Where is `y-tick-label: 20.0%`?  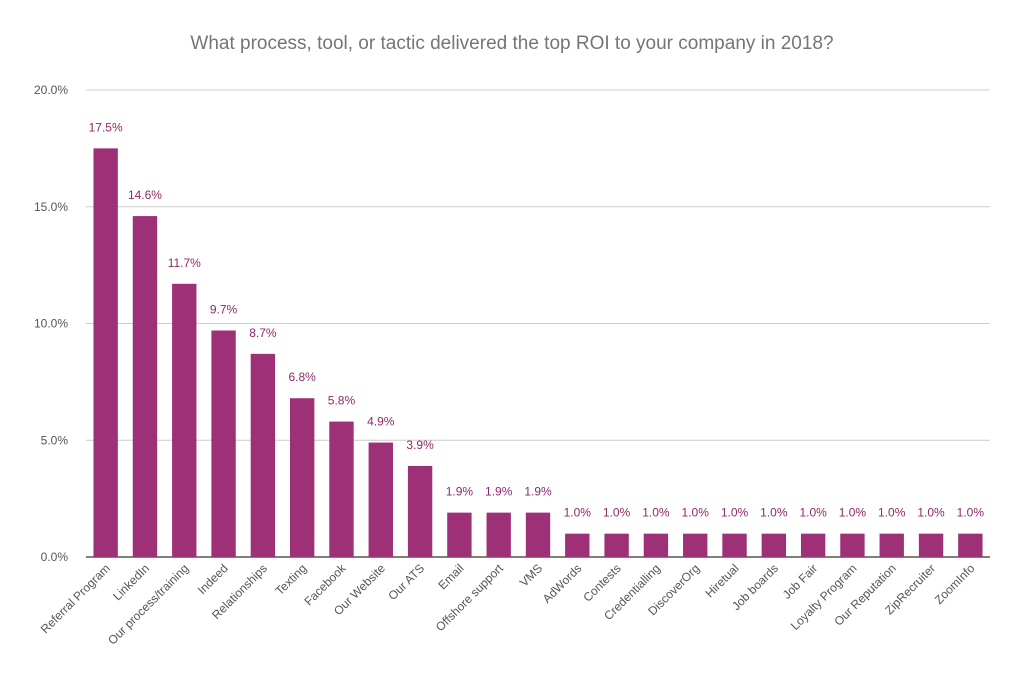
y-tick-label: 20.0% is located at coordinates (51, 90).